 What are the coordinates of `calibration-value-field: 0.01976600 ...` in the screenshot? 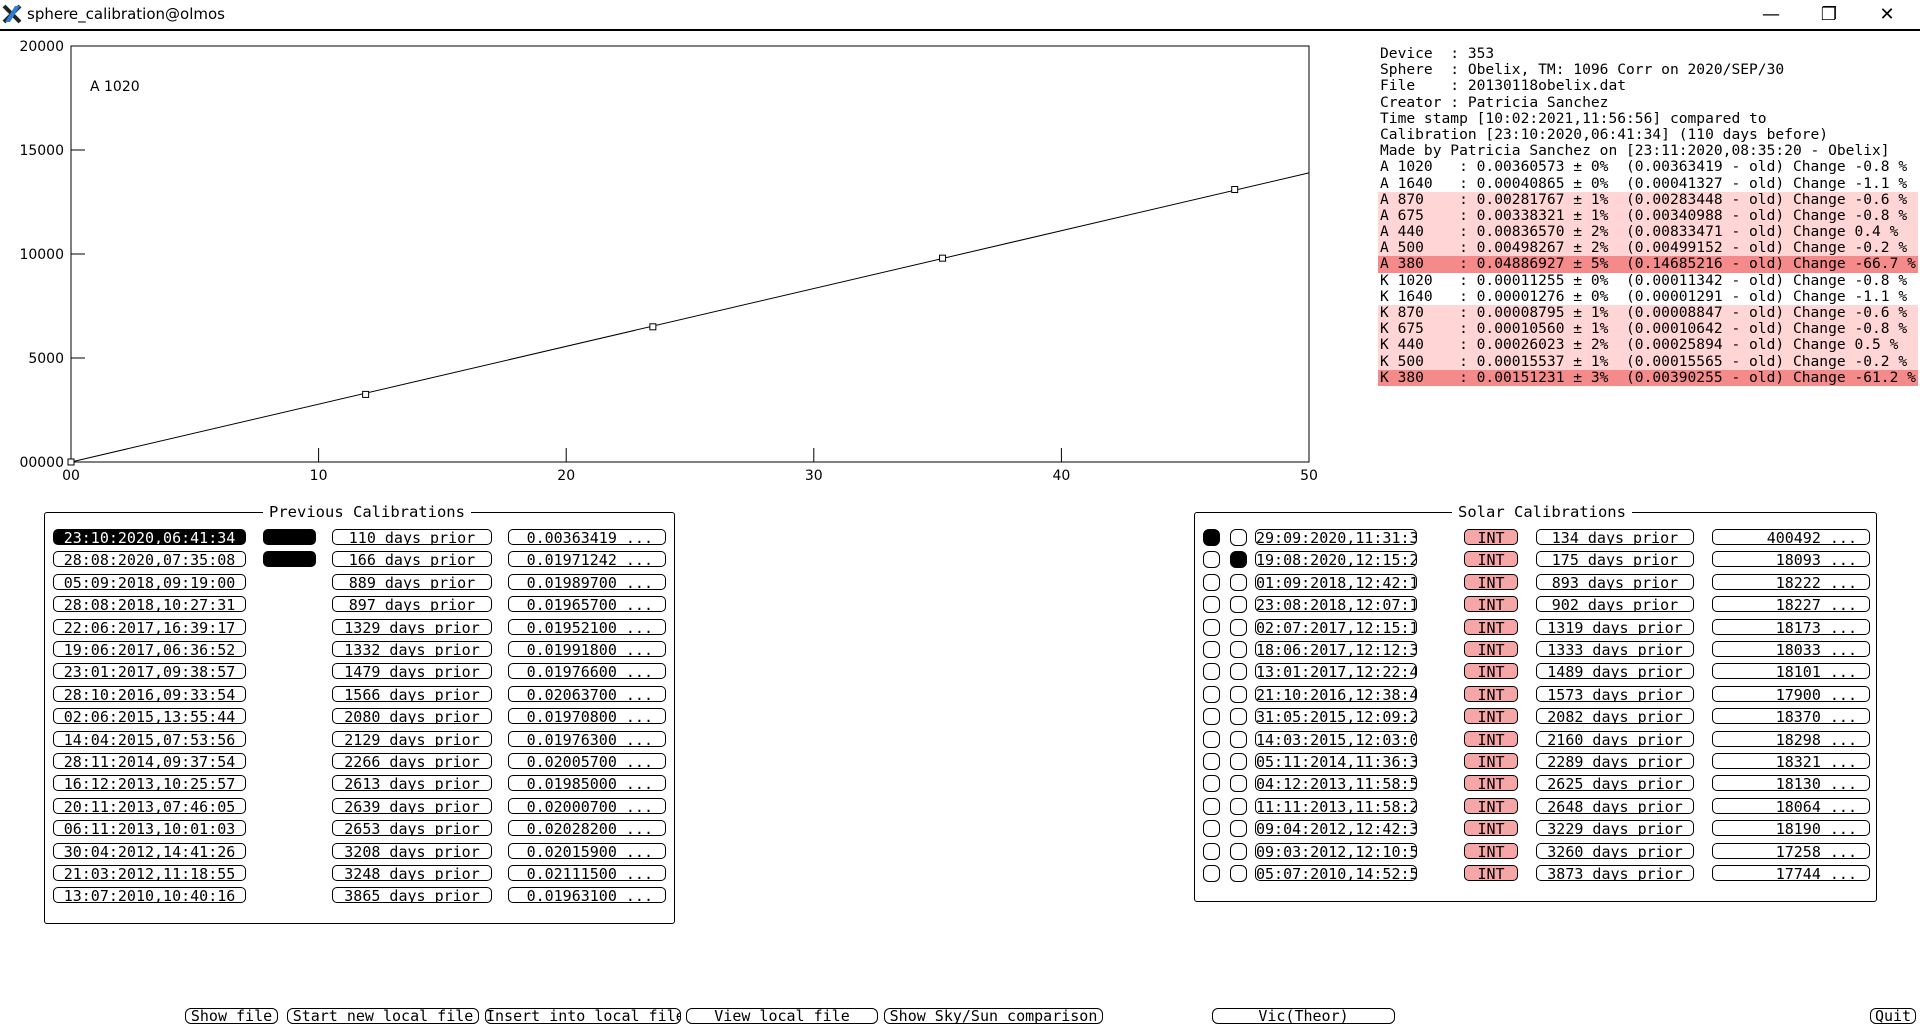 It's located at (587, 671).